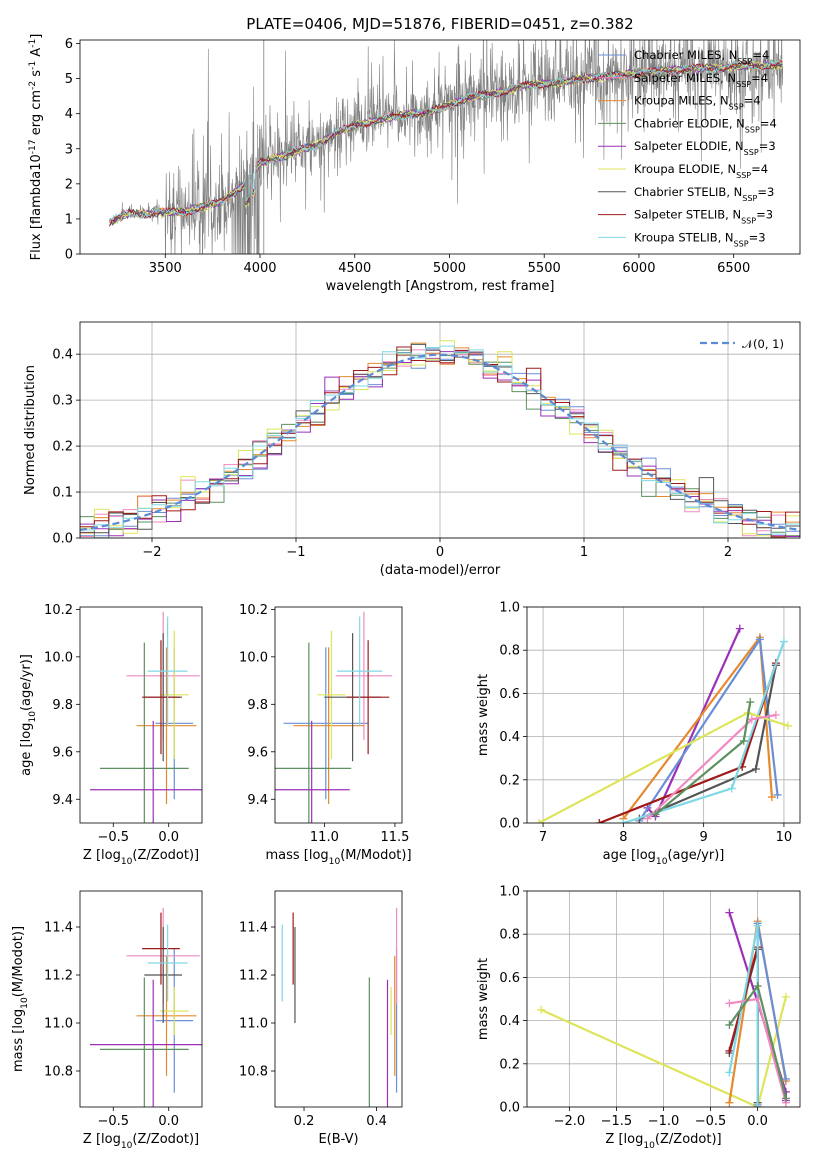 This screenshot has width=819, height=1170. What do you see at coordinates (763, 344) in the screenshot?
I see `legend-entry: 𝒩(0, 1)` at bounding box center [763, 344].